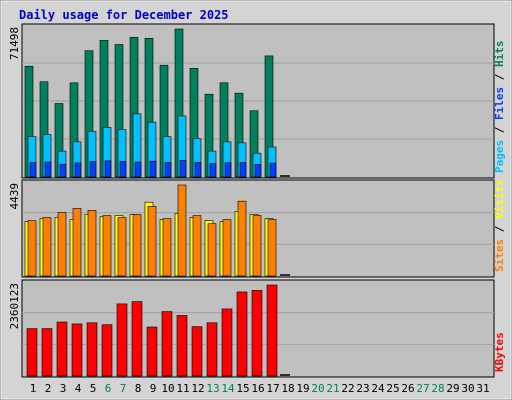  I want to click on x-tick-label: 31, so click(482, 388).